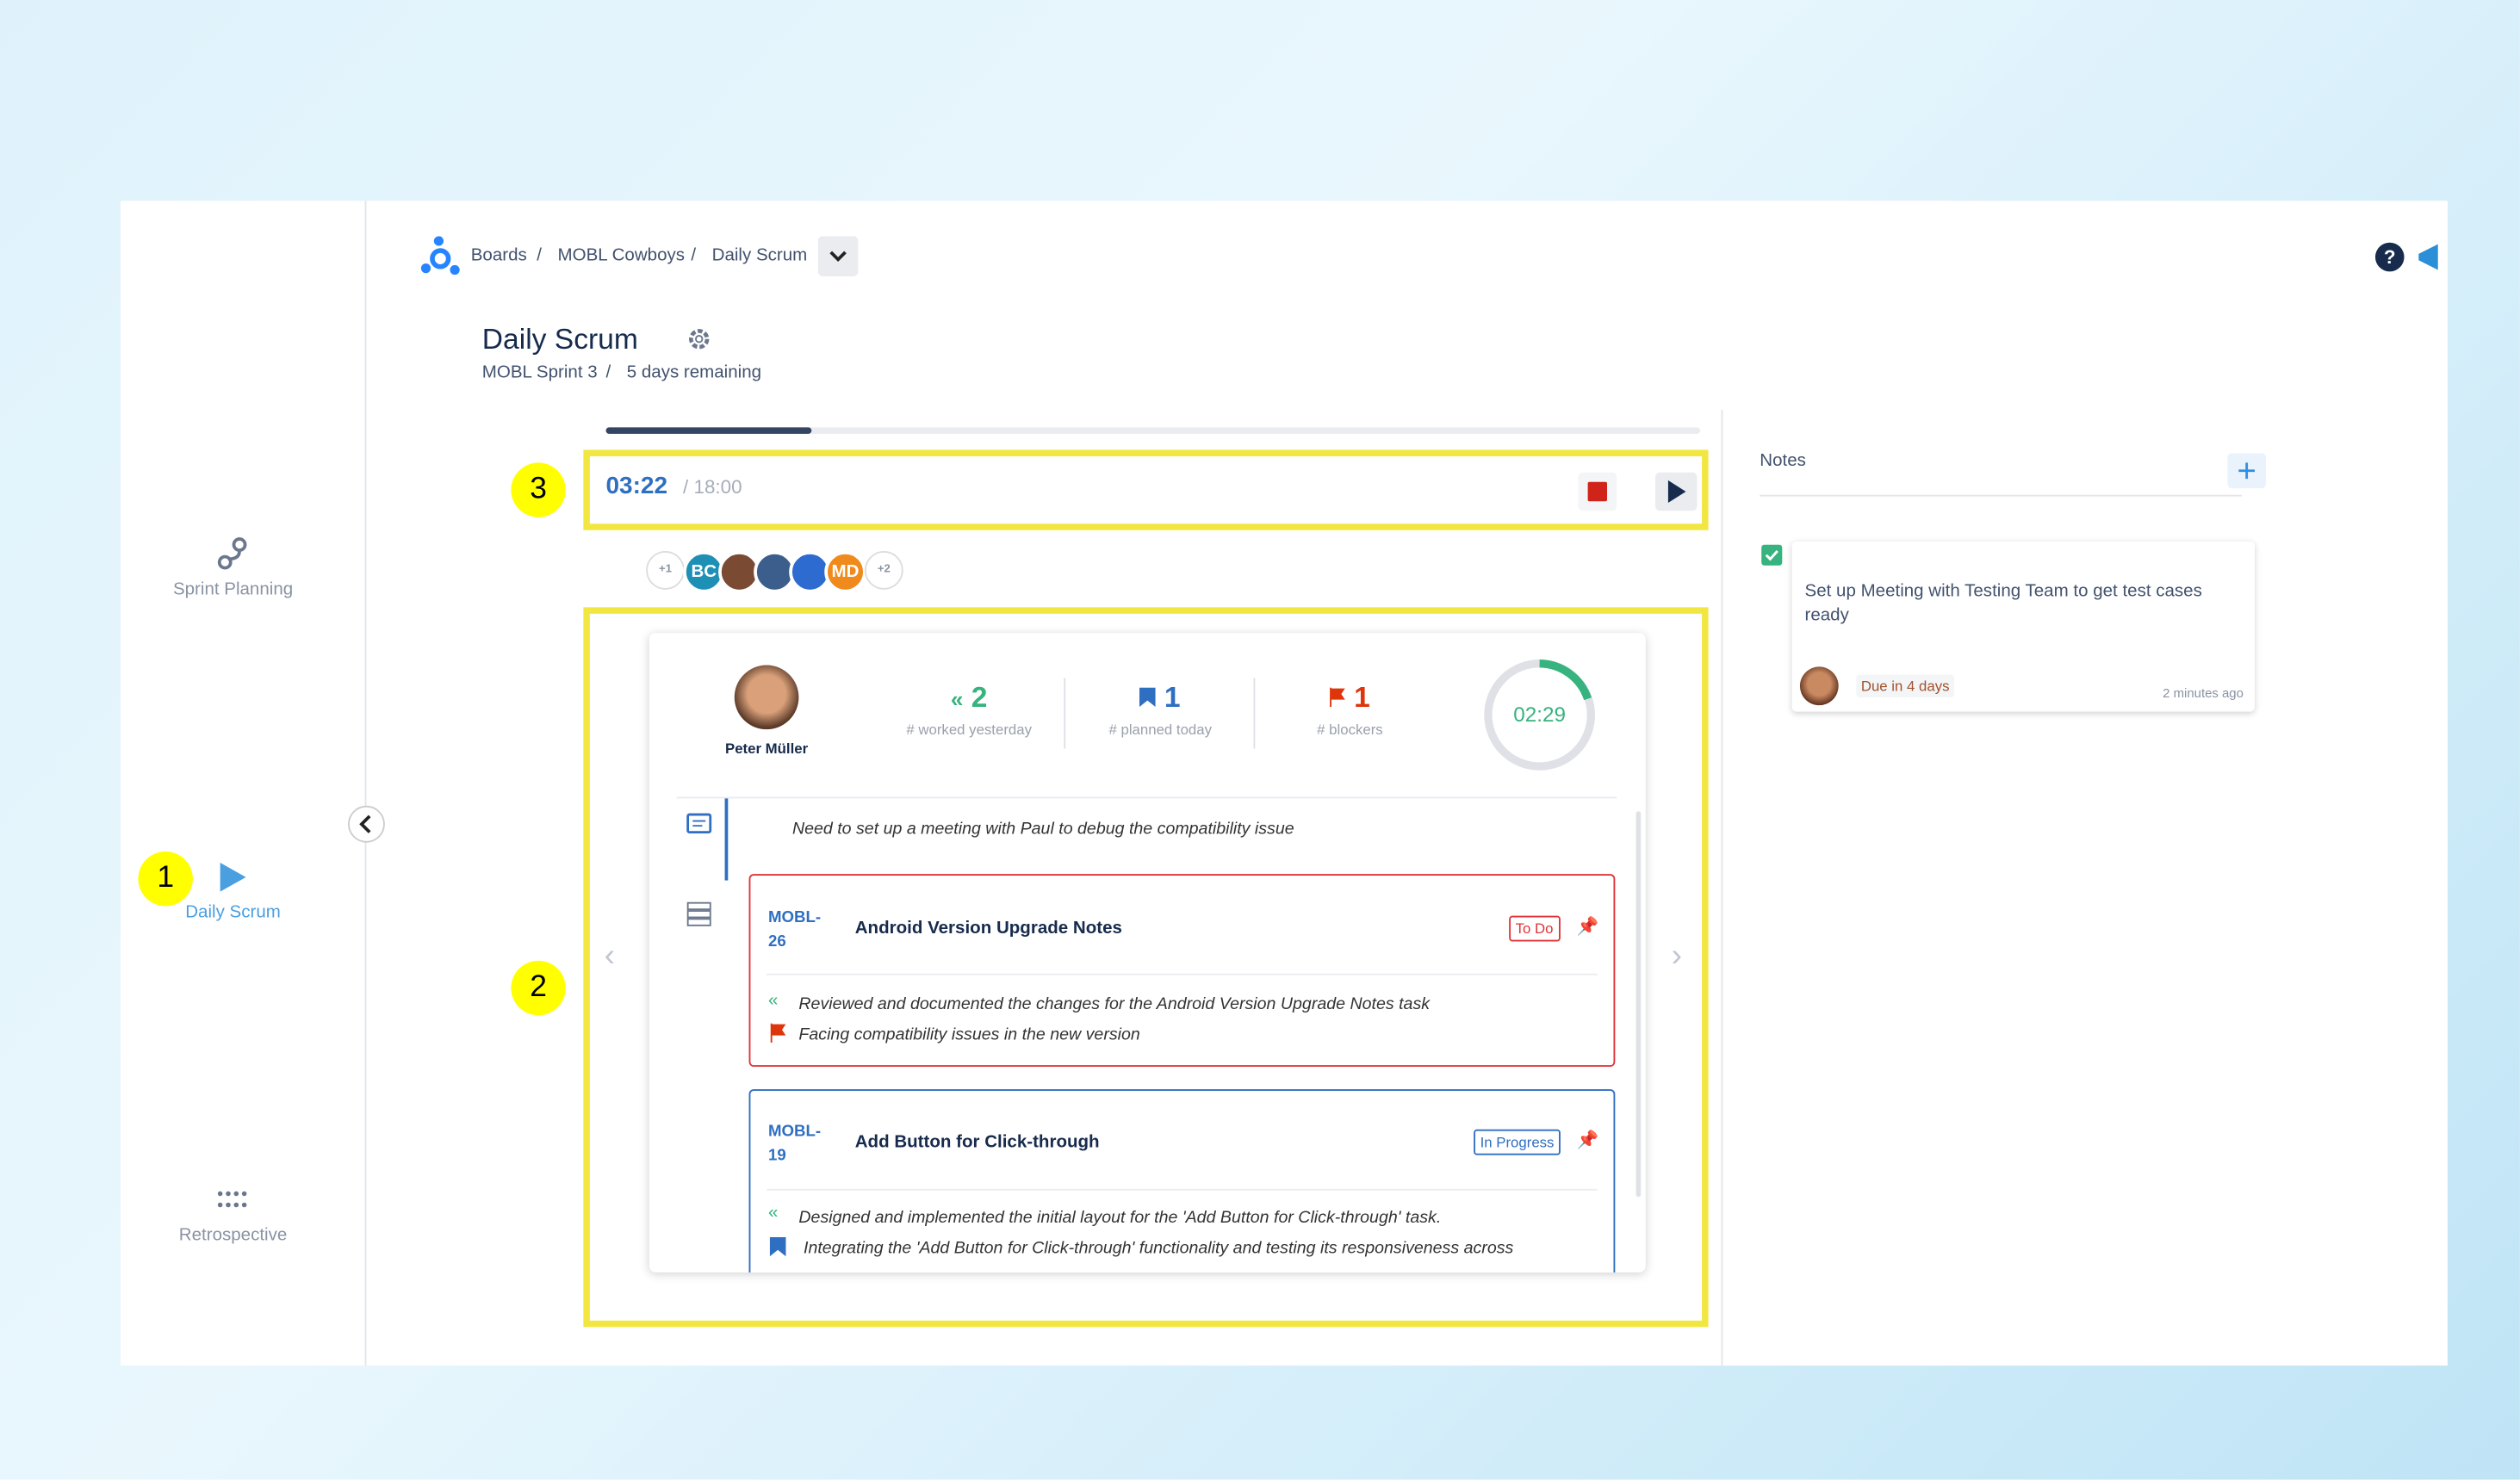 The image size is (2520, 1480). I want to click on highlight-box, so click(1146, 489).